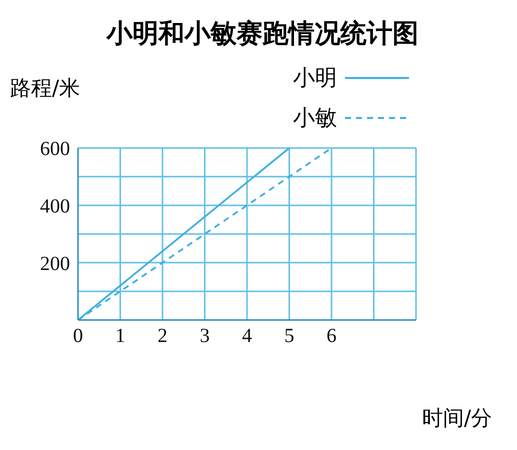 This screenshot has width=517, height=450. What do you see at coordinates (45, 88) in the screenshot?
I see `y-axis-title: 路程/米` at bounding box center [45, 88].